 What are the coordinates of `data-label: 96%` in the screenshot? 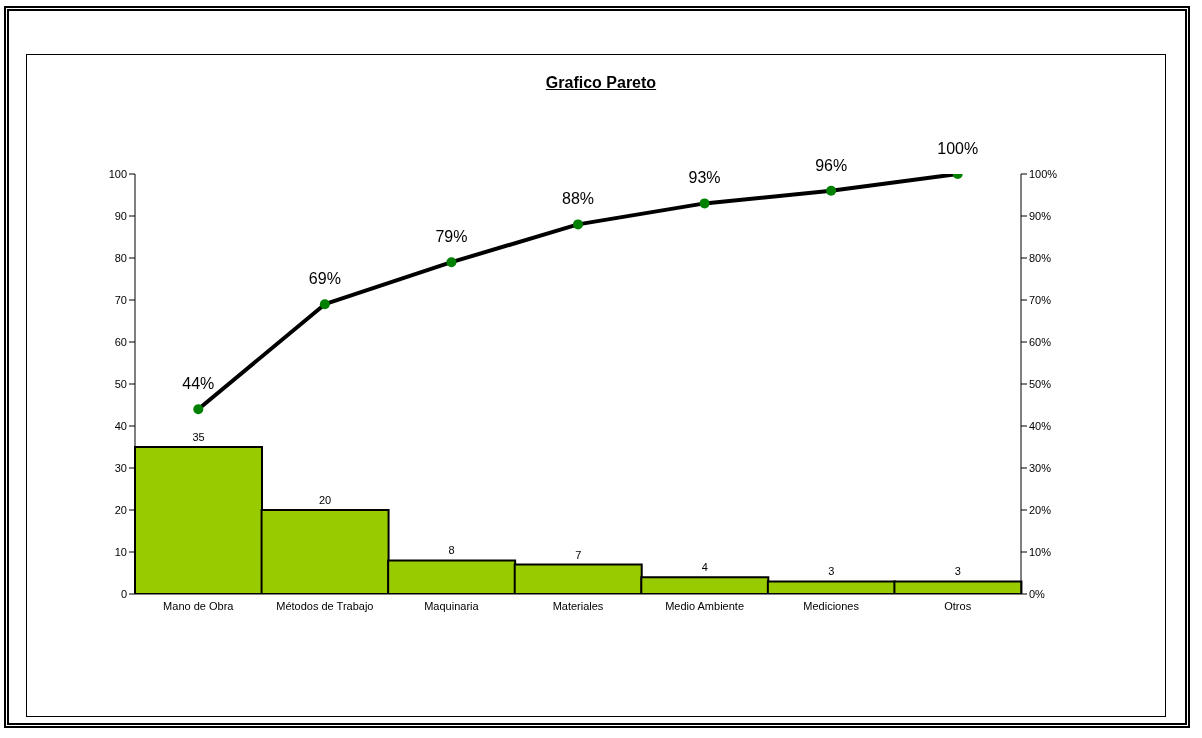 It's located at (831, 165).